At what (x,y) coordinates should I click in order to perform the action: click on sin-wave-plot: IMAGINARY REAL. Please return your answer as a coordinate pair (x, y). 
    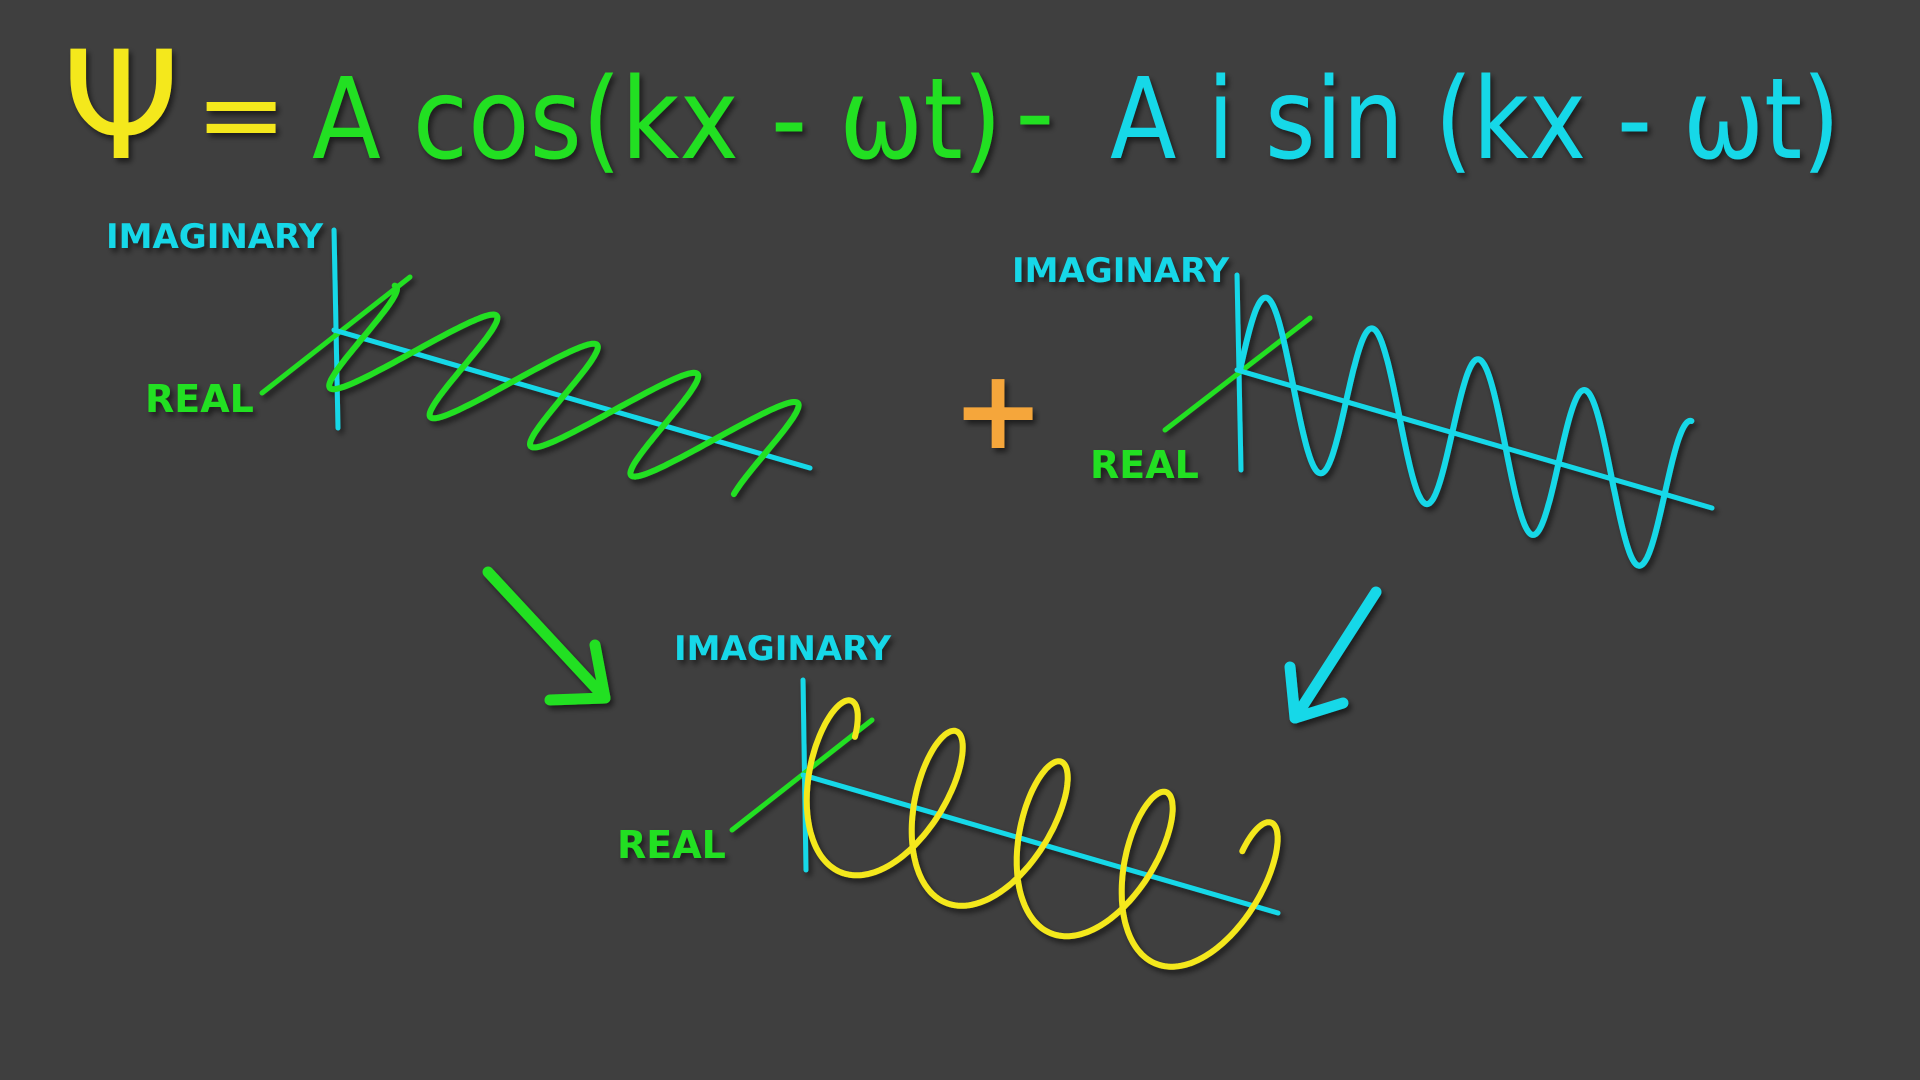
    Looking at the image, I should click on (1363, 410).